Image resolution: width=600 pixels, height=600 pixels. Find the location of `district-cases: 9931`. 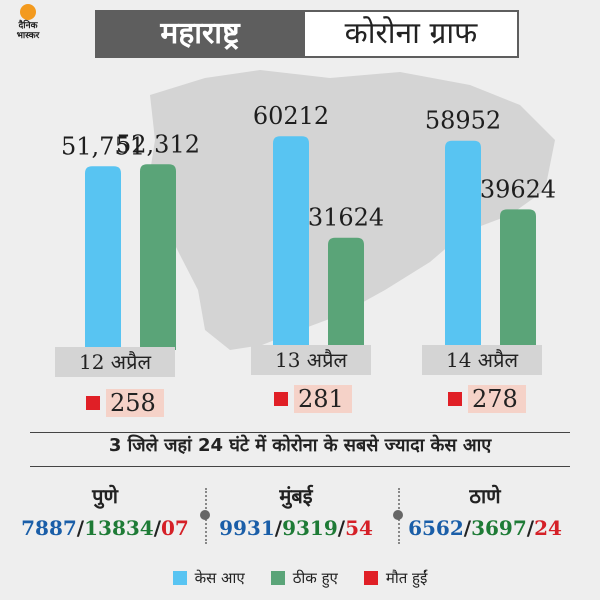

district-cases: 9931 is located at coordinates (247, 528).